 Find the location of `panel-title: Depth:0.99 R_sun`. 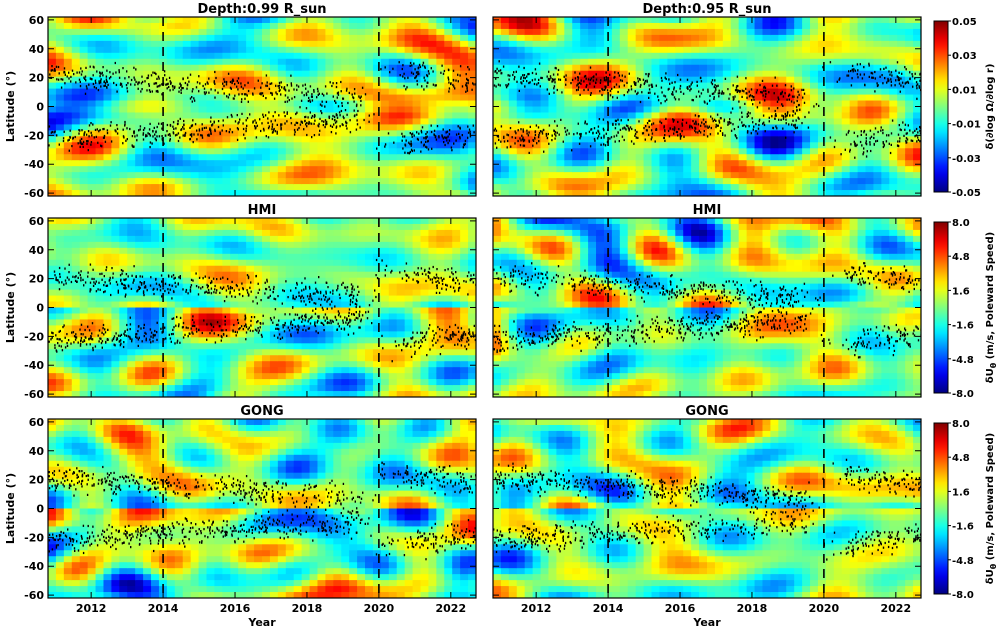

panel-title: Depth:0.99 R_sun is located at coordinates (262, 9).